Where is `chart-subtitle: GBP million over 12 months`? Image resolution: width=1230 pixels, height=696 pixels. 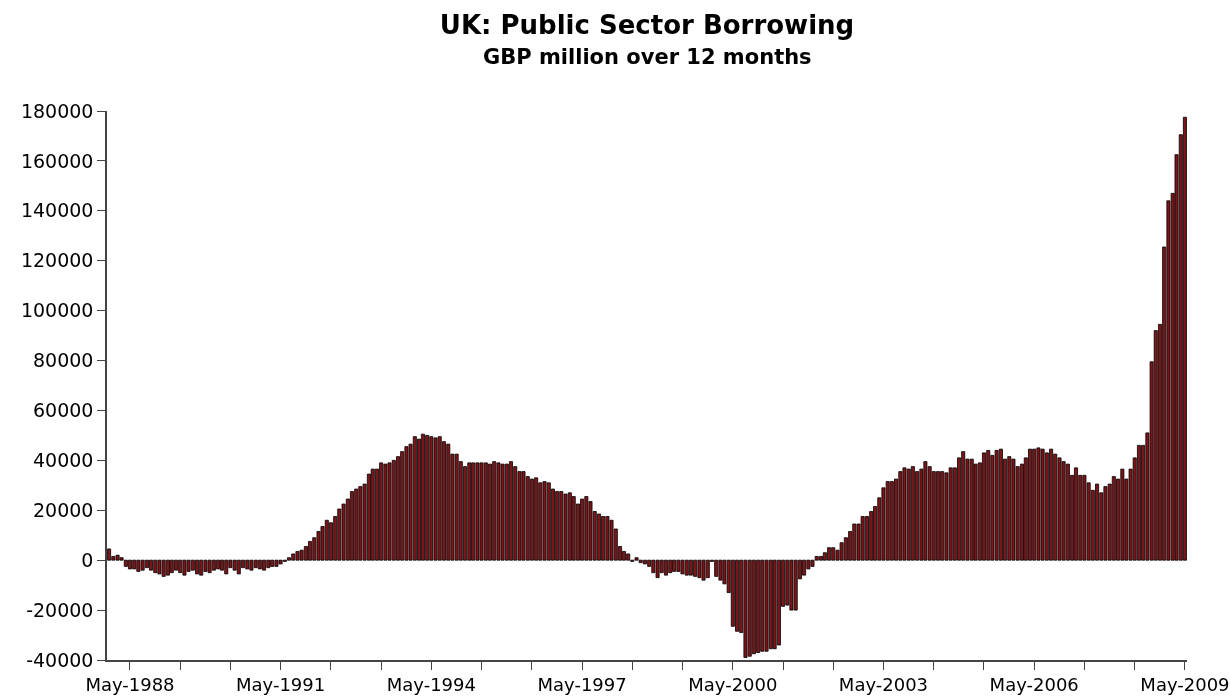
chart-subtitle: GBP million over 12 months is located at coordinates (647, 57).